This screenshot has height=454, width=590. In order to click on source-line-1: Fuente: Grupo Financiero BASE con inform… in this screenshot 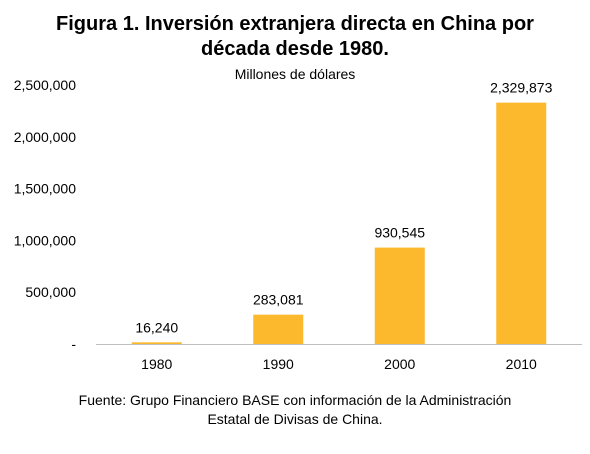, I will do `click(295, 400)`.